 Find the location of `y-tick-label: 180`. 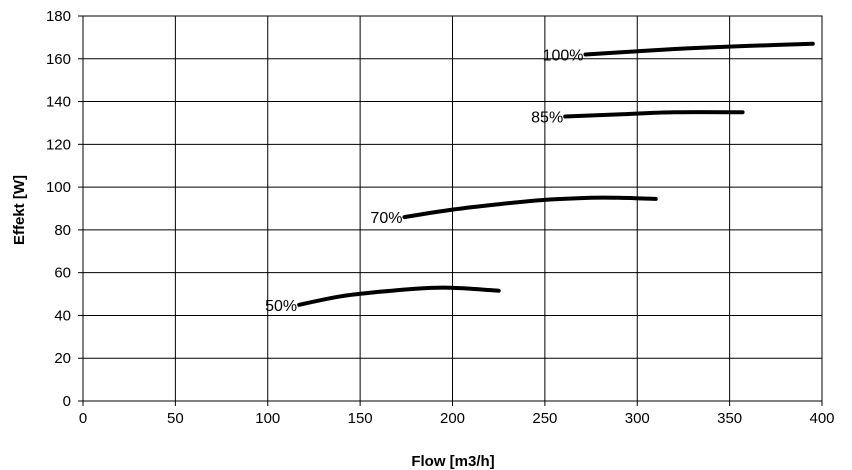

y-tick-label: 180 is located at coordinates (58, 16).